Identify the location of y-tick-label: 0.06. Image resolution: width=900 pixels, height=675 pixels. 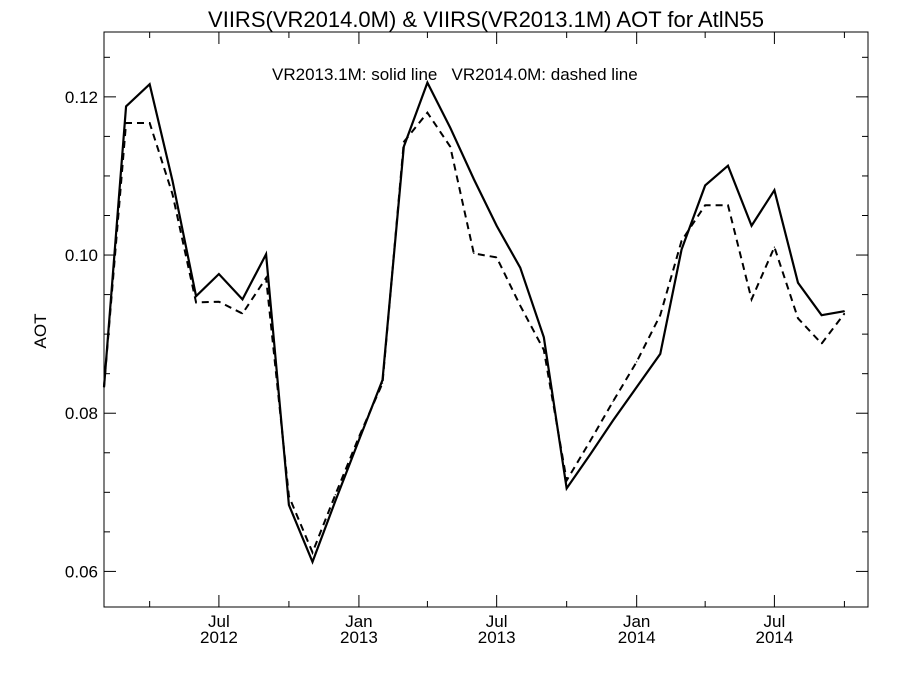
(81, 571).